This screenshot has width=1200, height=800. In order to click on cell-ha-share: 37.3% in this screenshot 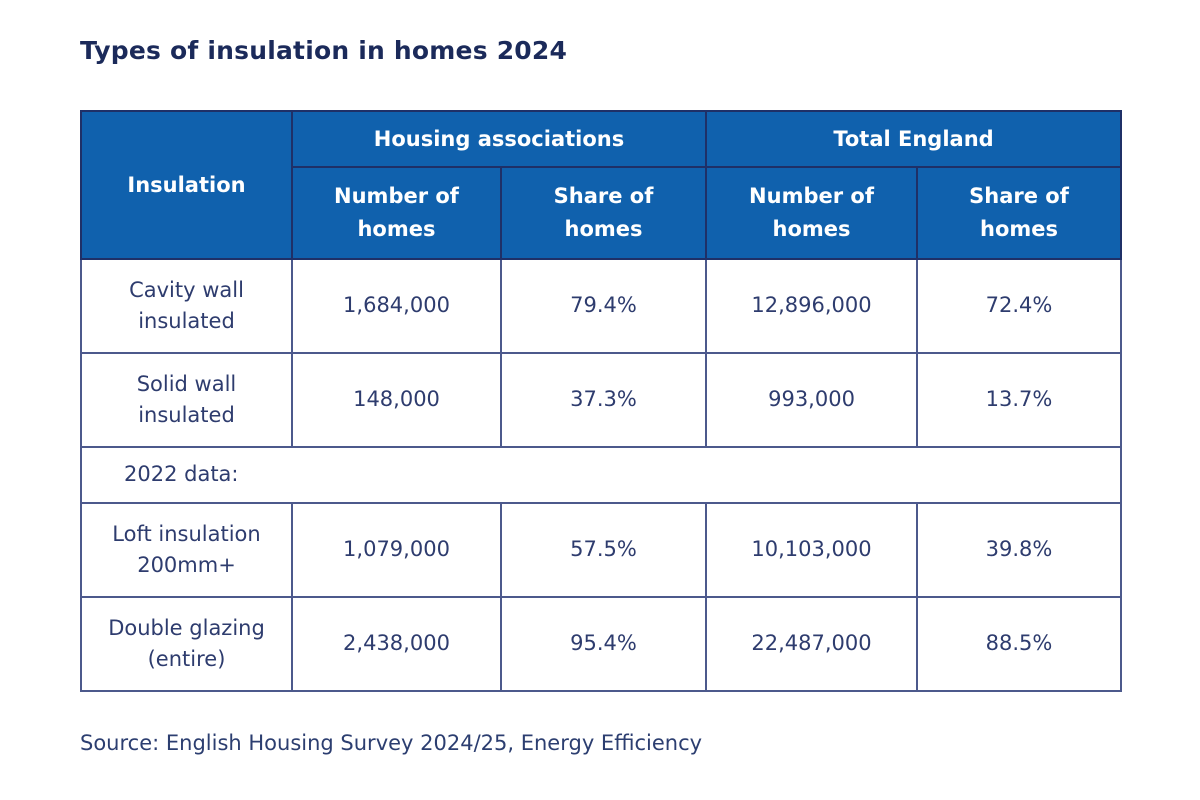, I will do `click(603, 400)`.